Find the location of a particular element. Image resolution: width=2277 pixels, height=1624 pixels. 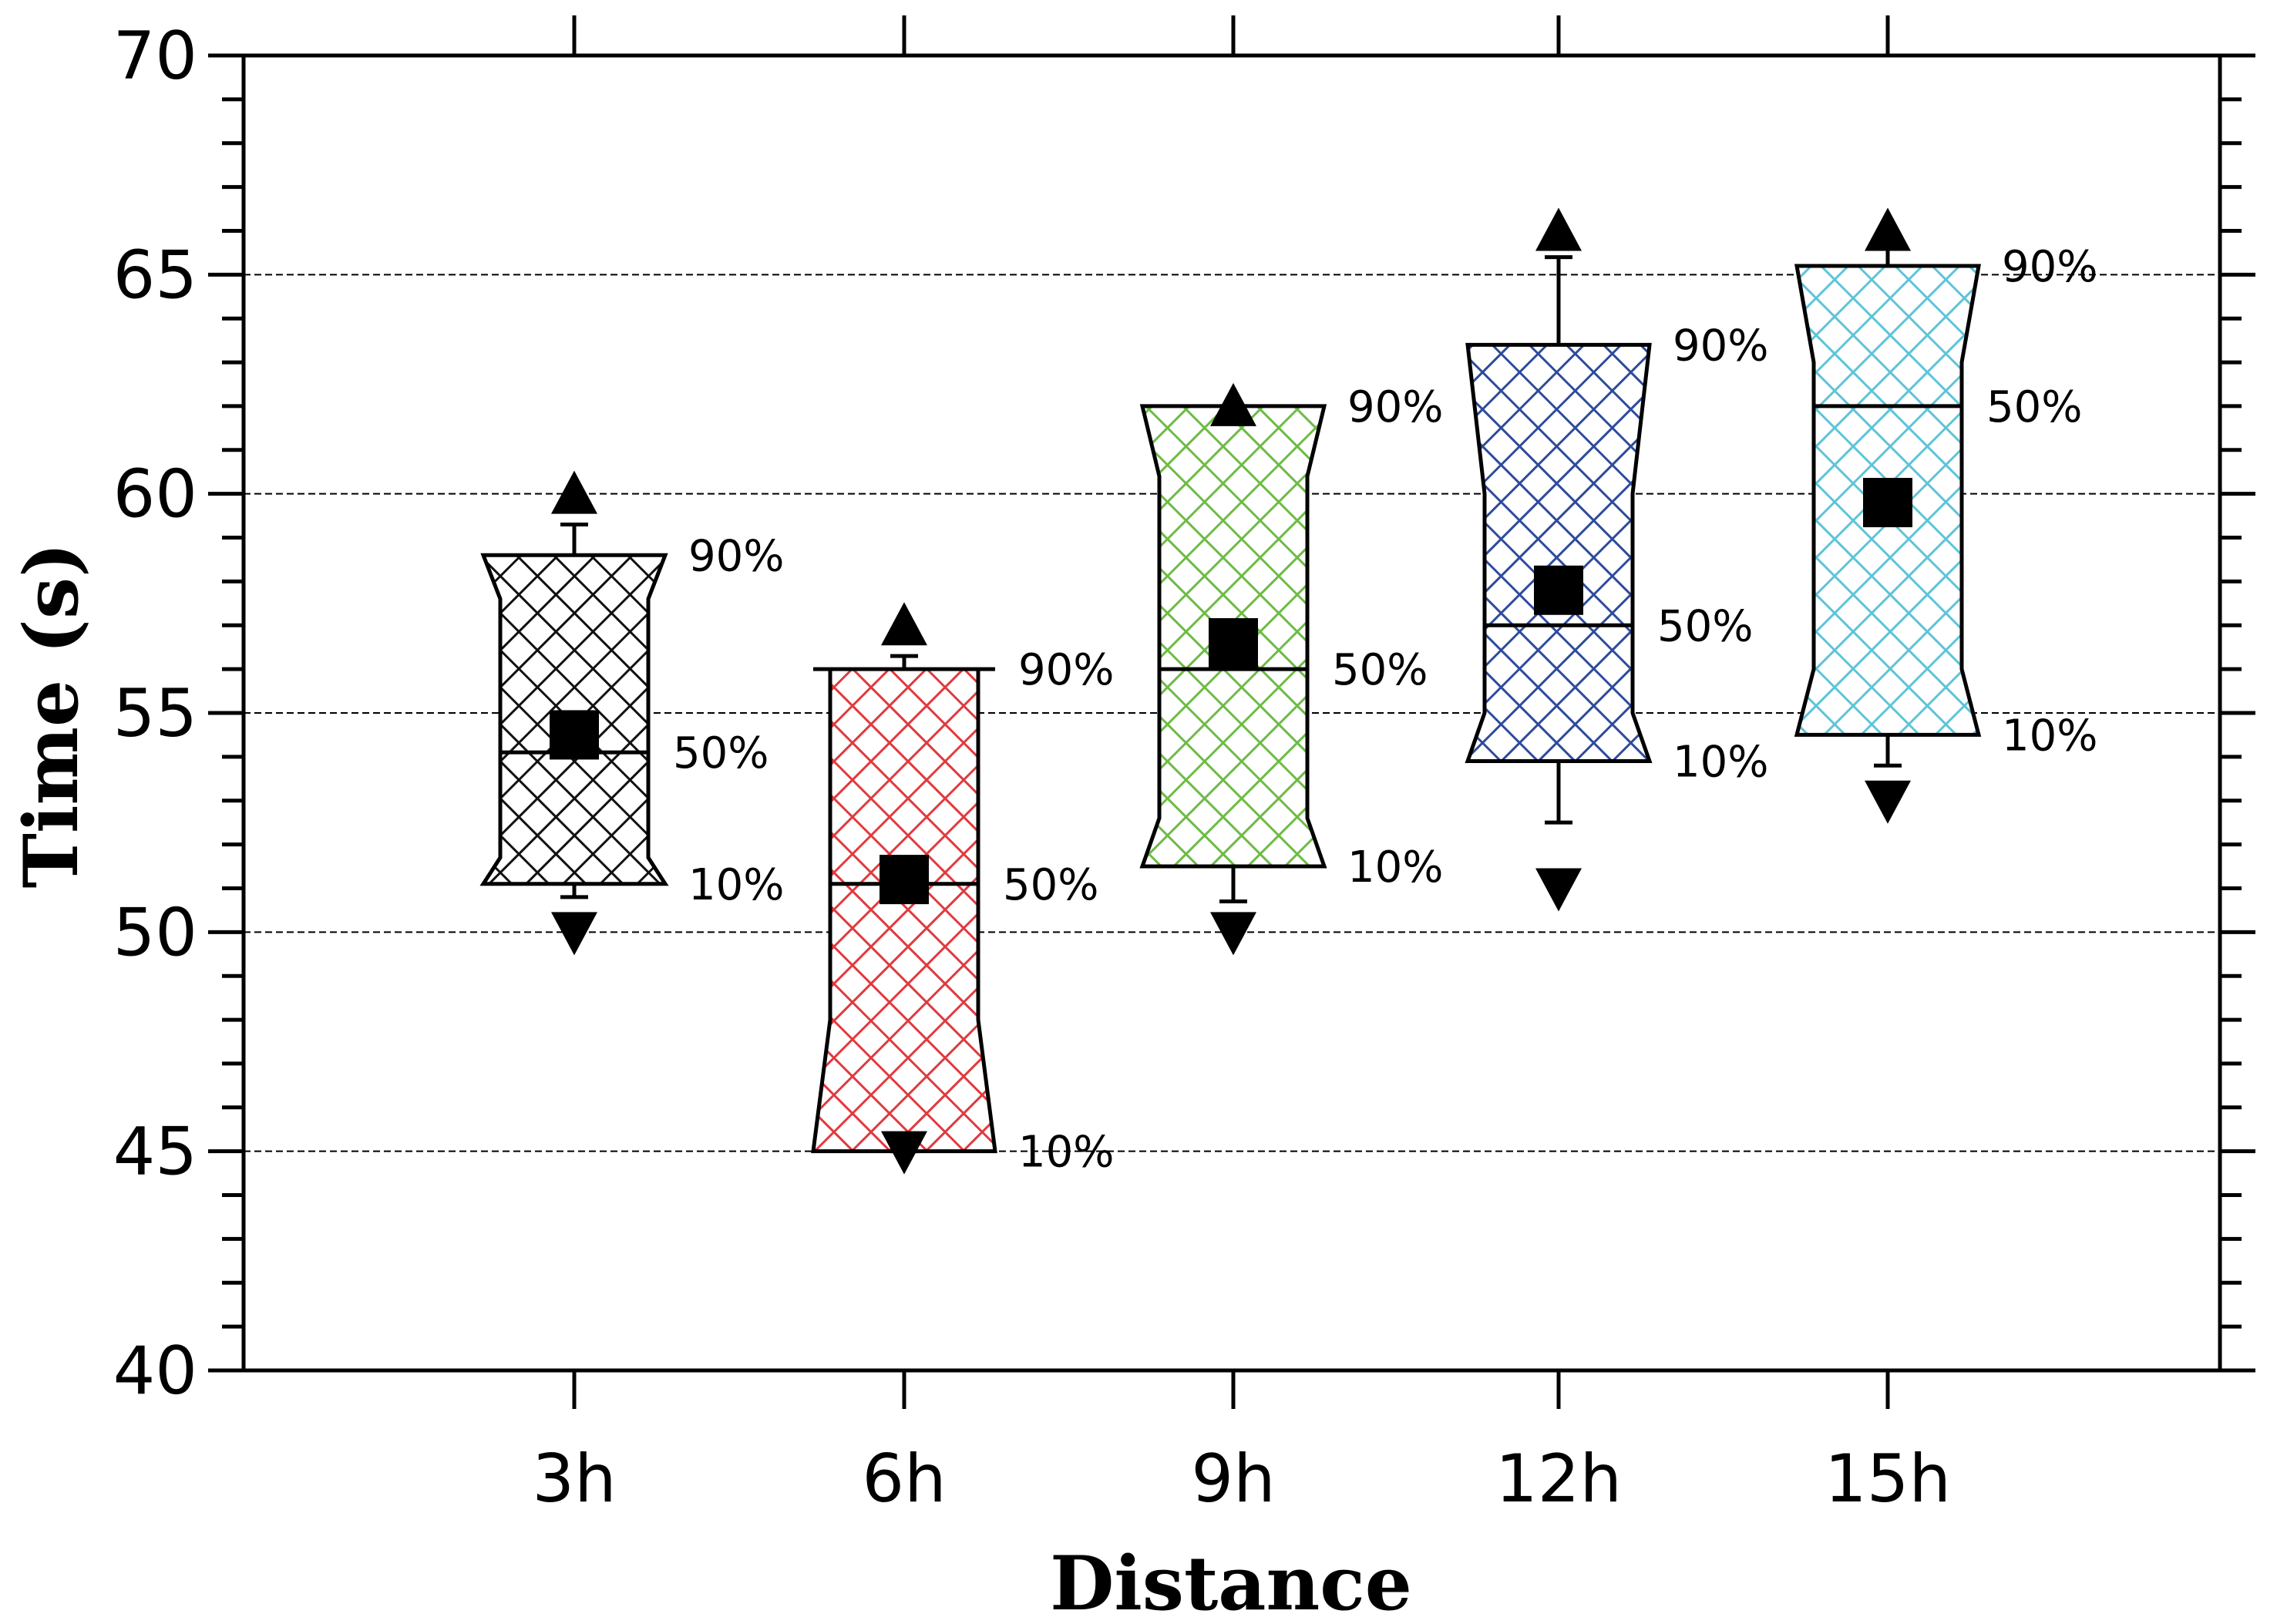

box-3h is located at coordinates (574, 713).